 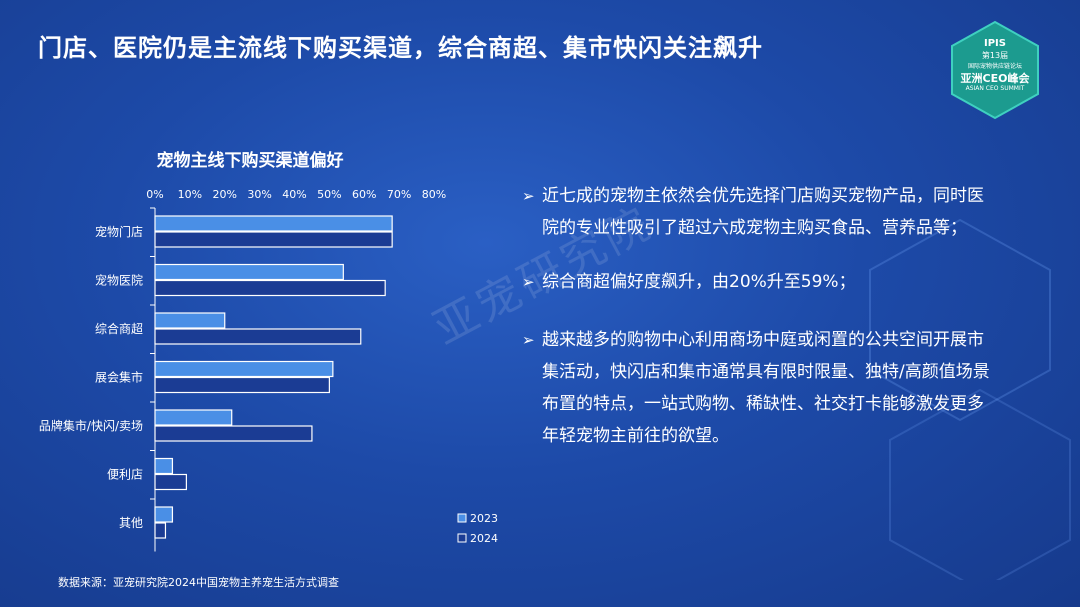 I want to click on category-label: 其他, so click(x=131, y=523).